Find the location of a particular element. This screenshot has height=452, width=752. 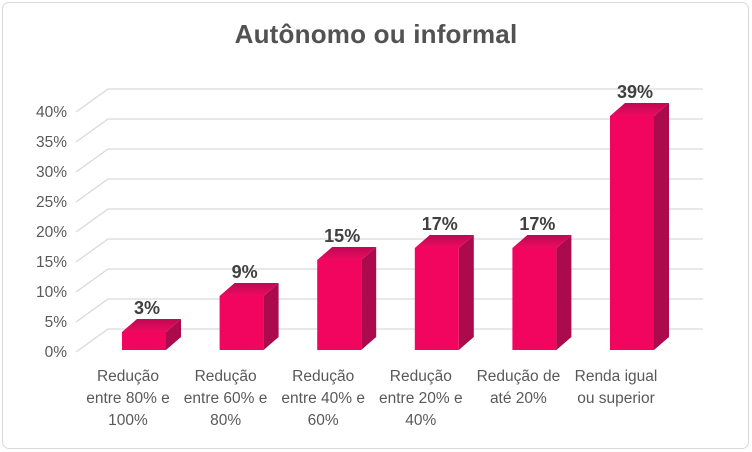

category-label-line: entre 60% e is located at coordinates (225, 398).